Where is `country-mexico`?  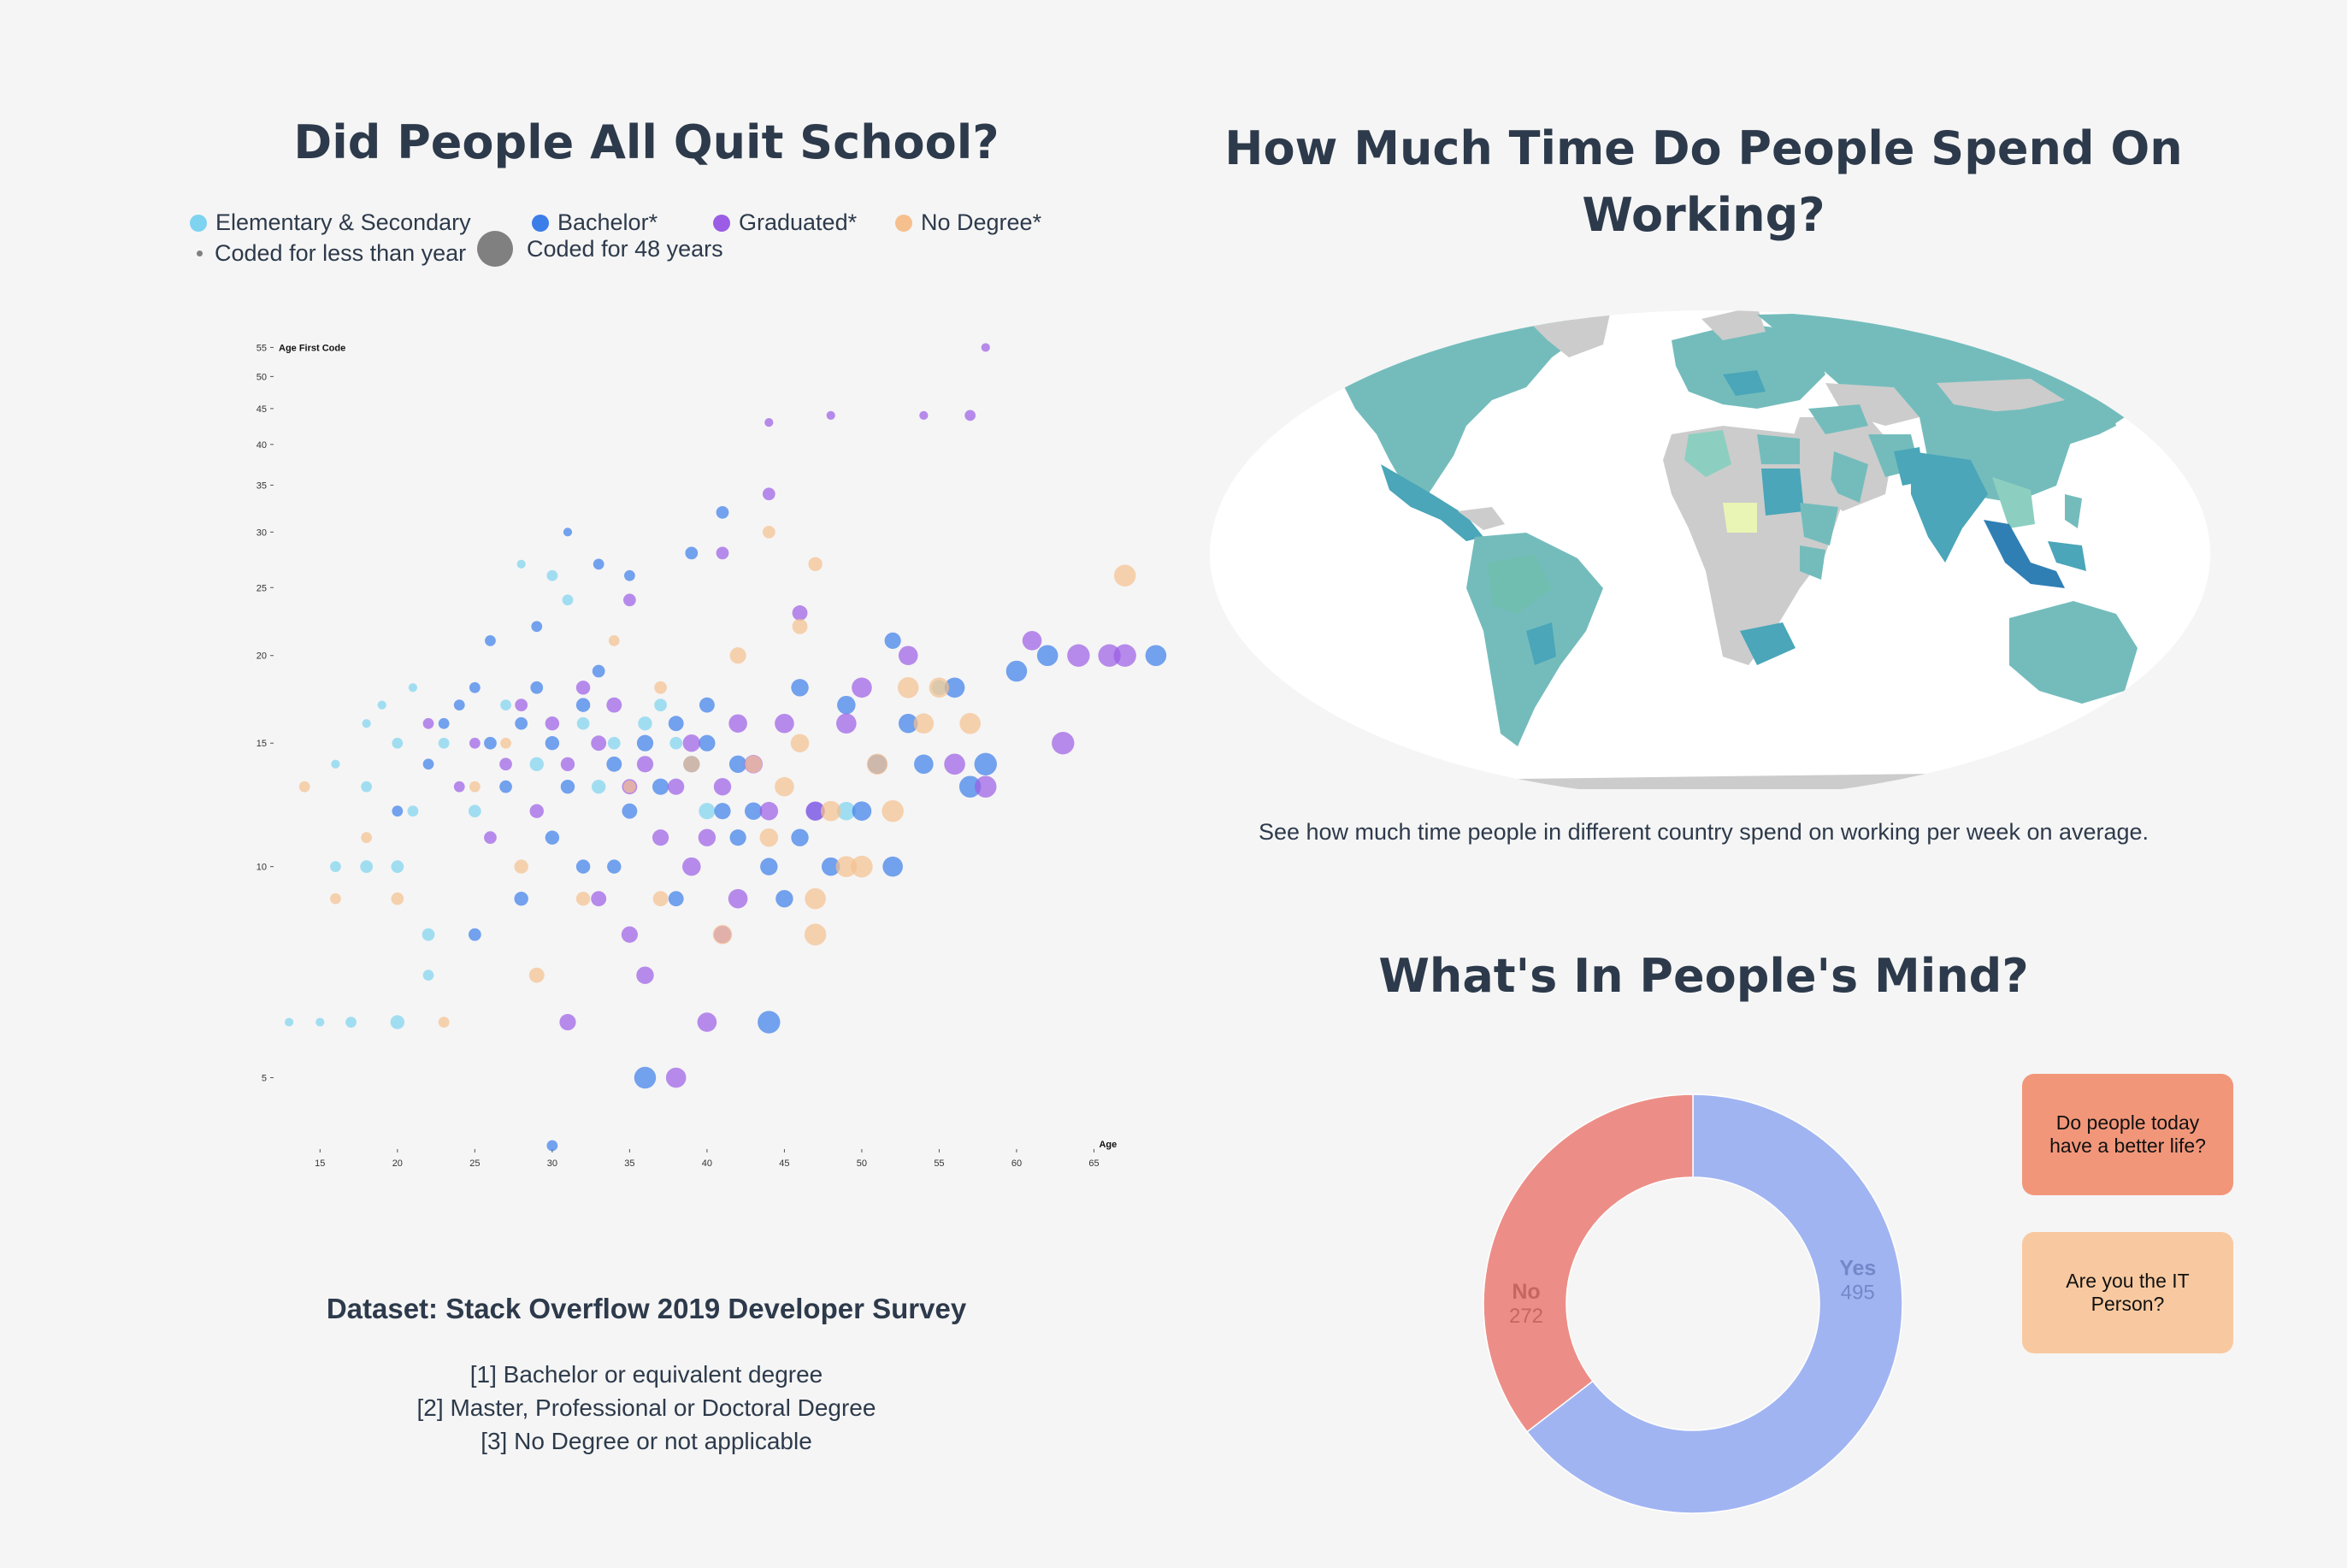
country-mexico is located at coordinates (1432, 503).